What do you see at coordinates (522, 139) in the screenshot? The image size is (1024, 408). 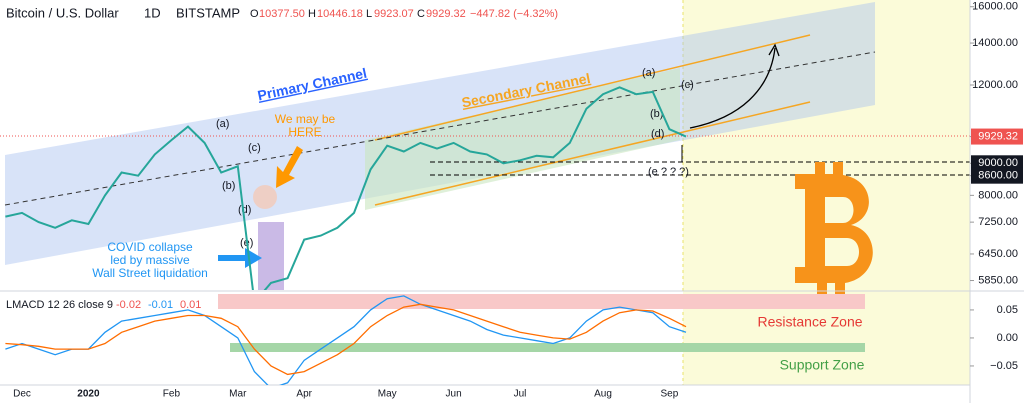 I see `secondary-channel-fill` at bounding box center [522, 139].